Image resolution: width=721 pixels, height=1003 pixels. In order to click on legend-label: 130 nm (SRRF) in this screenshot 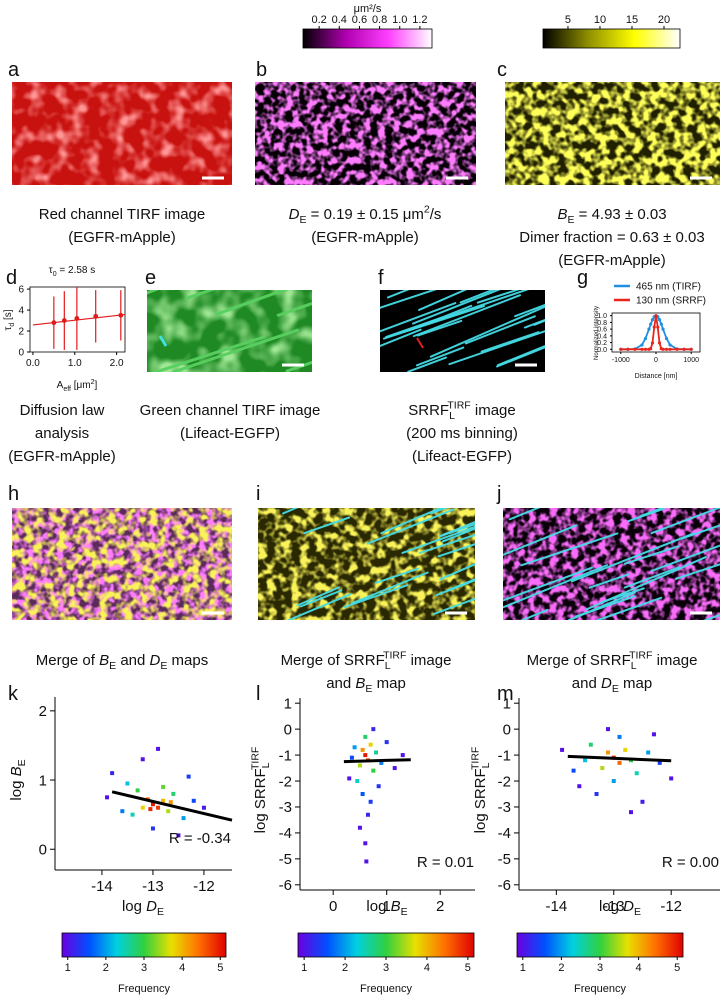, I will do `click(671, 301)`.